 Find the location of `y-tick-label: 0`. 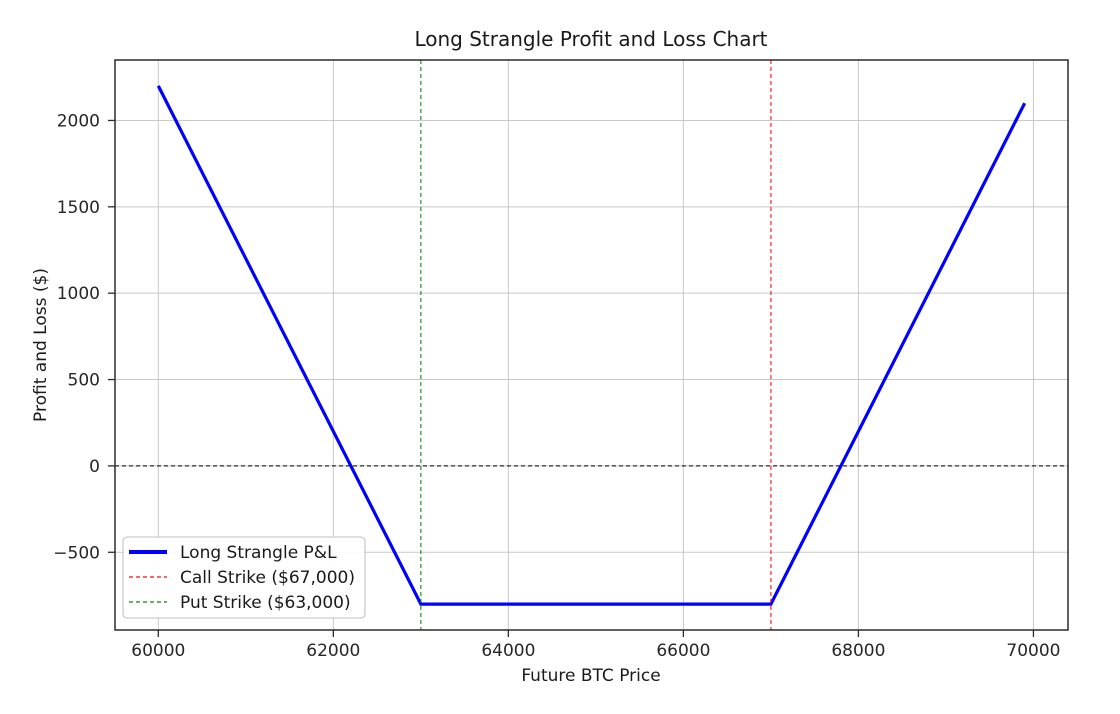

y-tick-label: 0 is located at coordinates (94, 467).